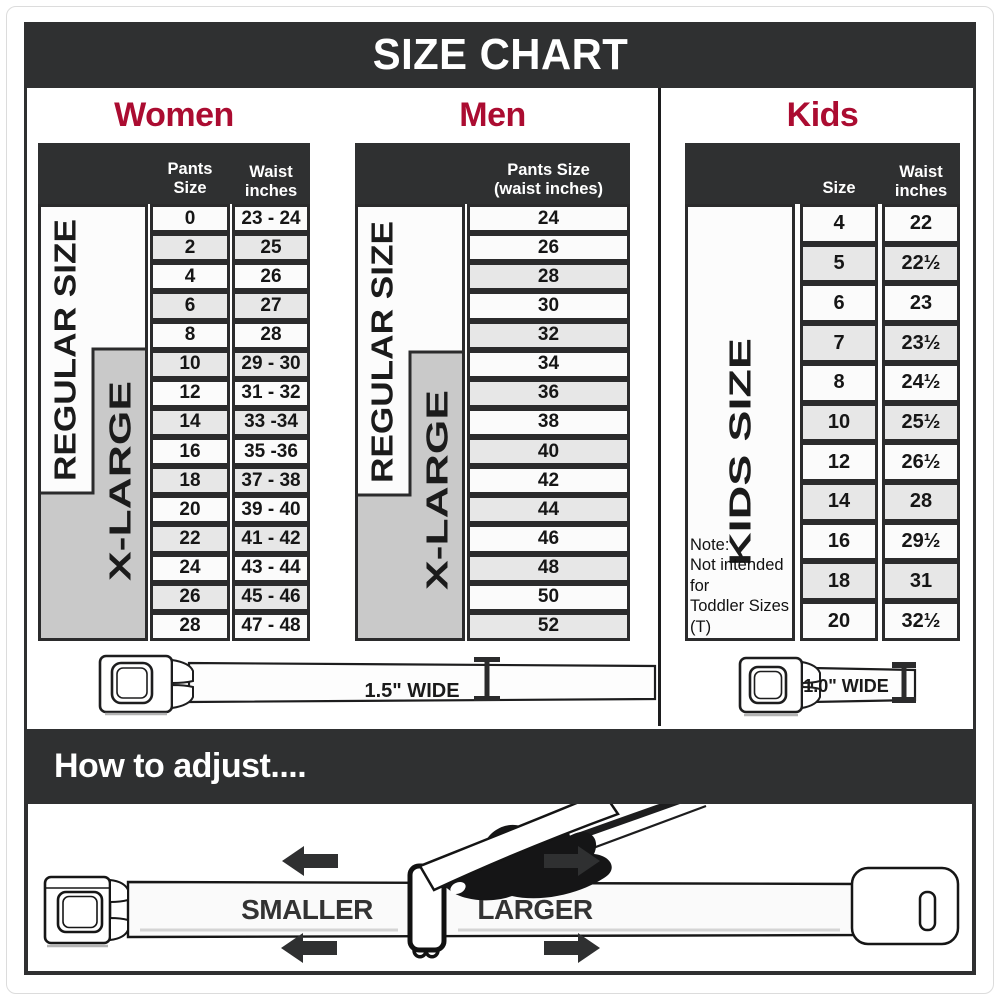 This screenshot has height=1000, width=1000. Describe the element at coordinates (271, 597) in the screenshot. I see `waist-cell: 45 - 46` at that location.